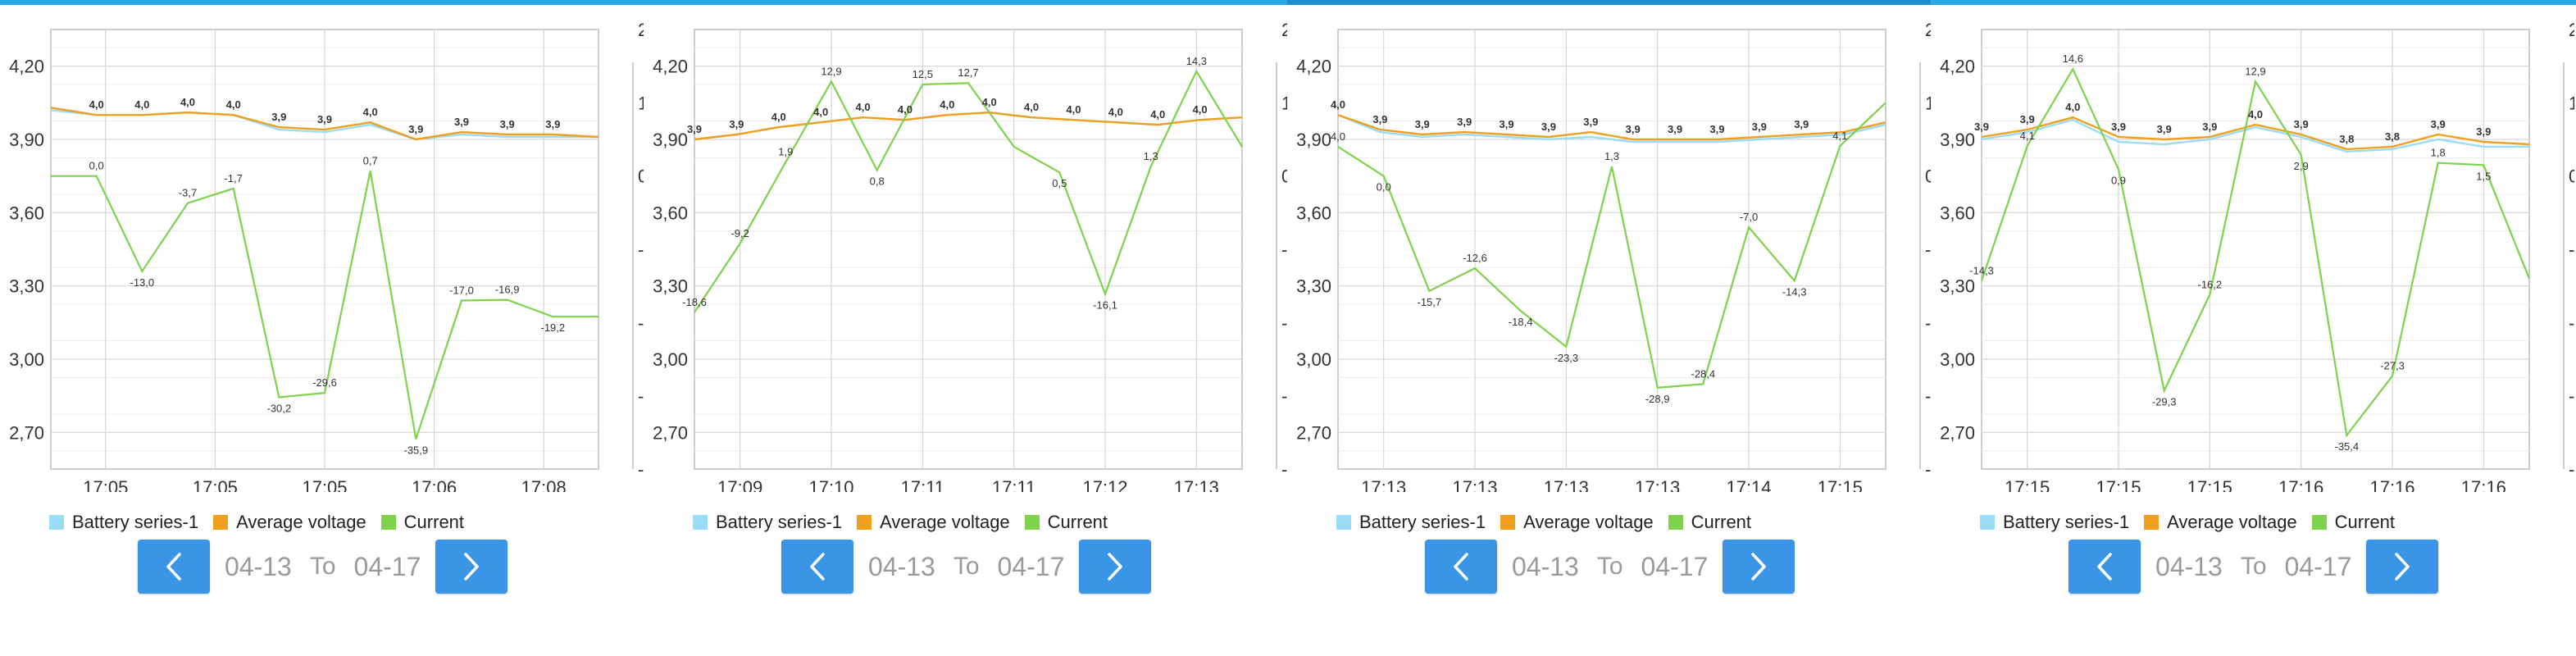 The width and height of the screenshot is (2576, 656). Describe the element at coordinates (1078, 522) in the screenshot. I see `legend-label: Current` at that location.